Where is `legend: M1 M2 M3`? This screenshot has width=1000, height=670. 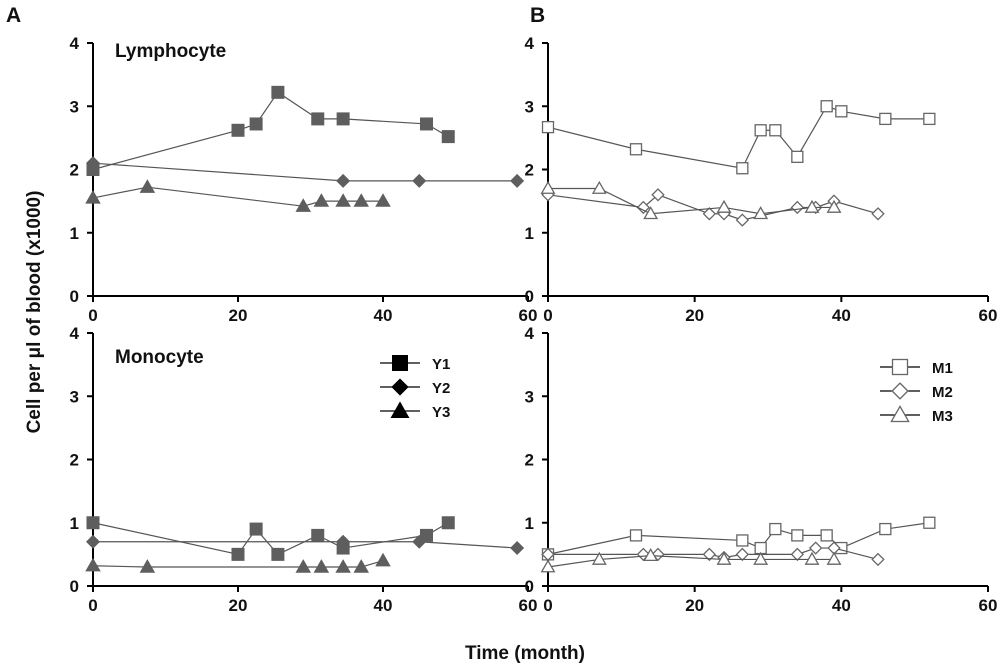
legend: M1 M2 M3 is located at coordinates (916, 391).